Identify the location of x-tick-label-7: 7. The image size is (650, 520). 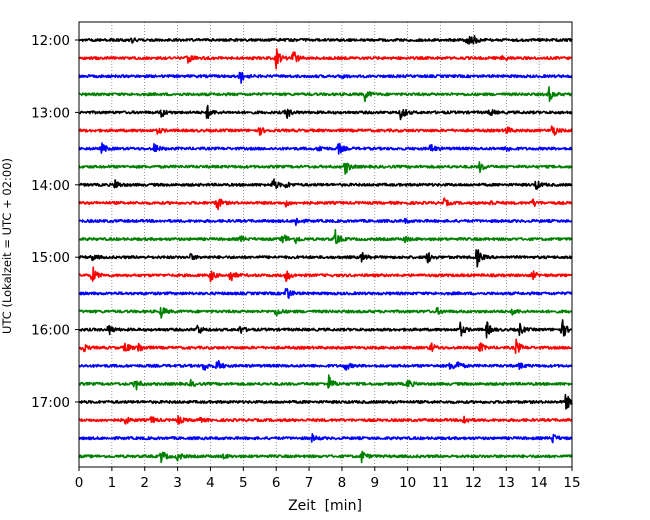
(309, 483).